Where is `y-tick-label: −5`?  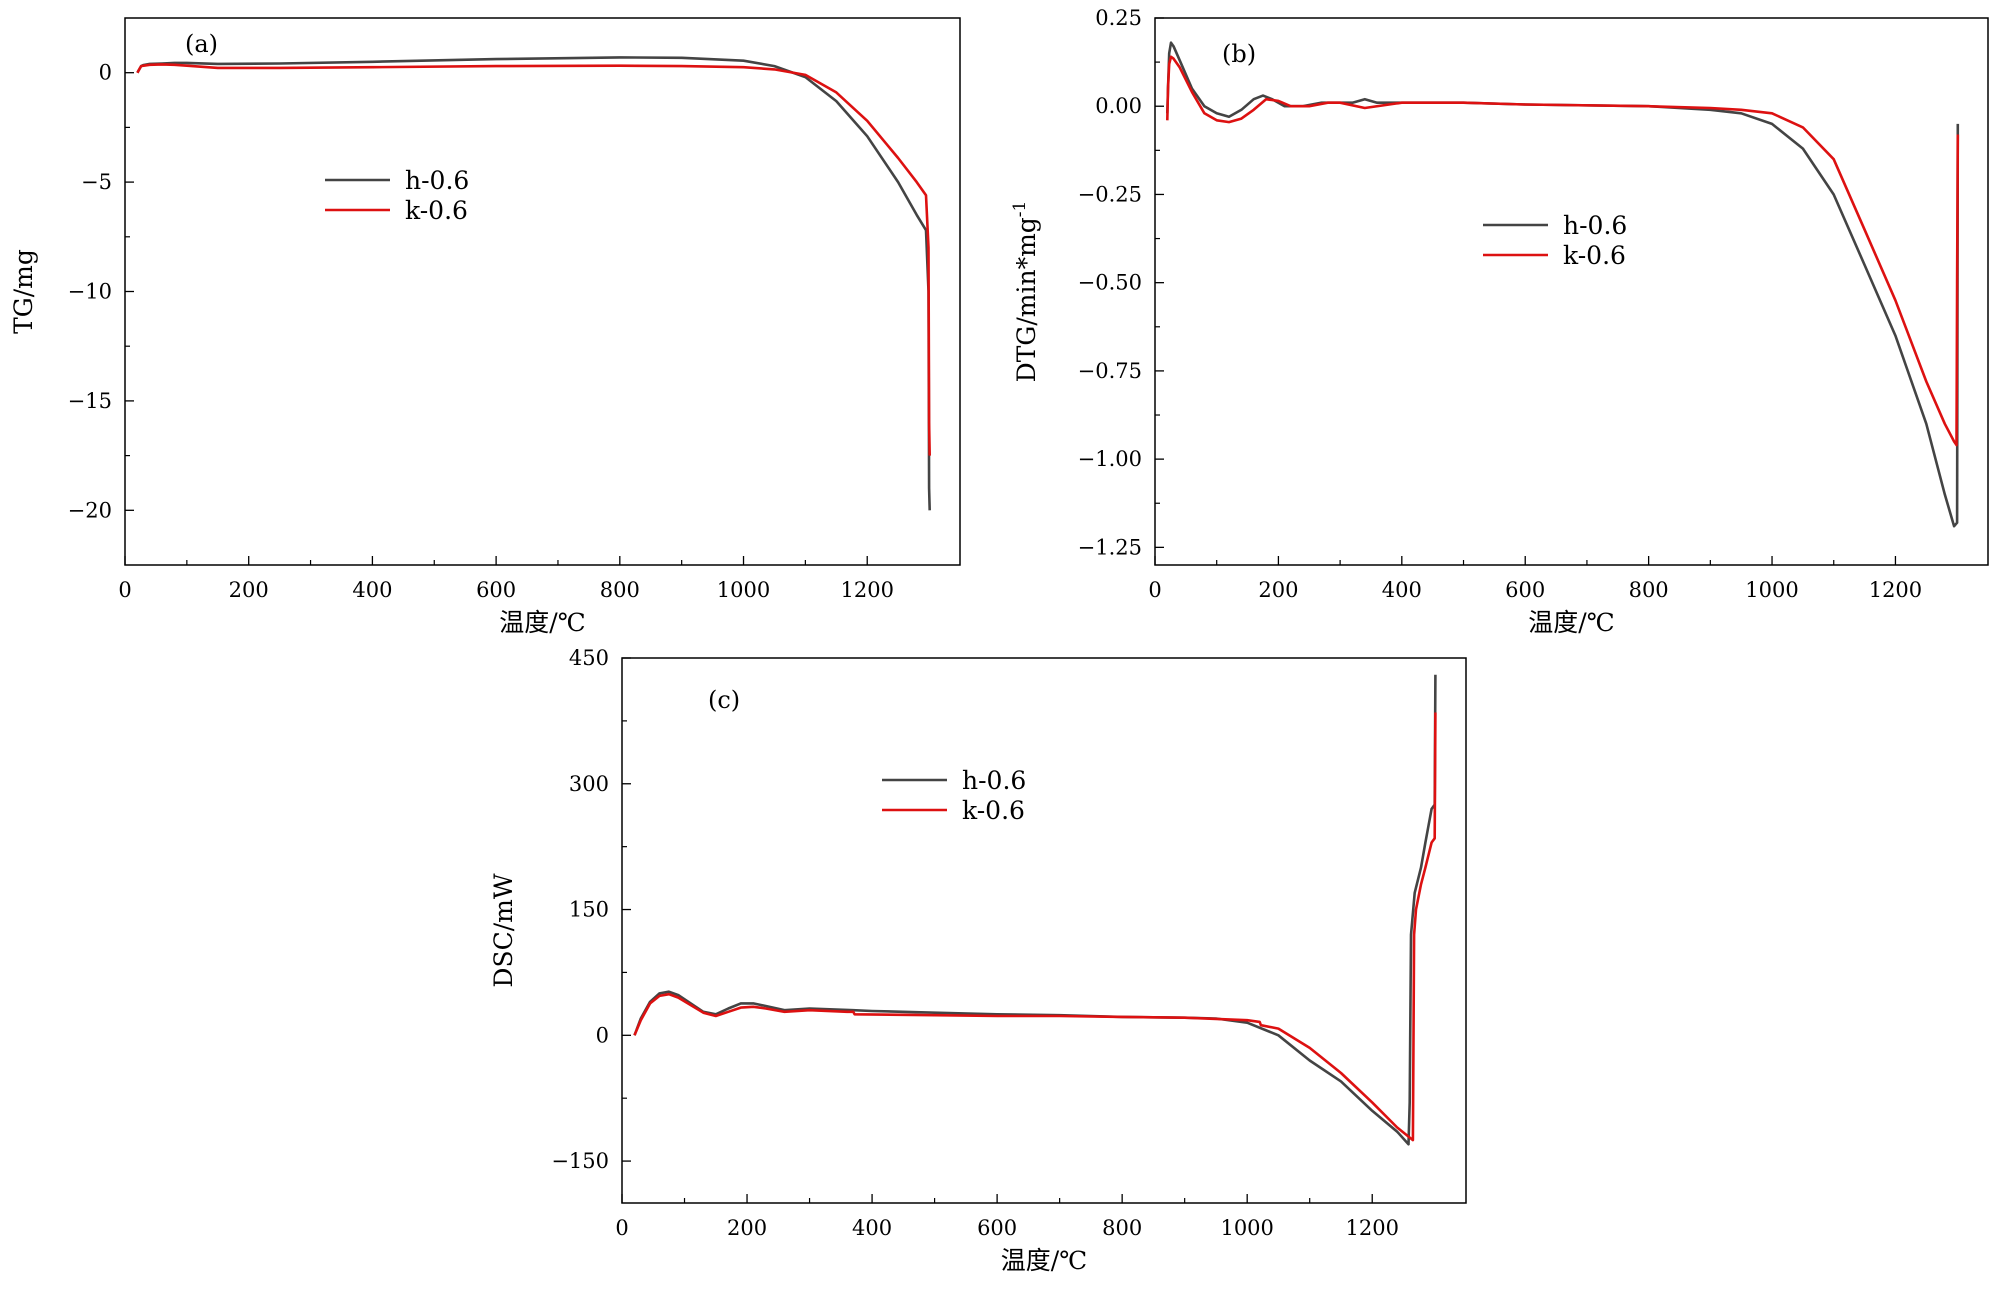
y-tick-label: −5 is located at coordinates (96, 182).